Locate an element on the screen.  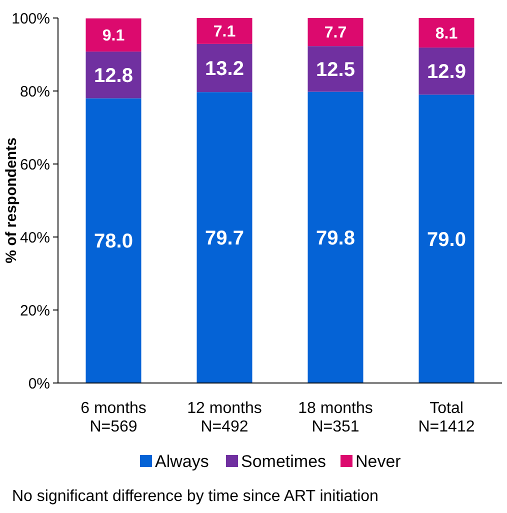
data-label: 12.5 is located at coordinates (335, 69).